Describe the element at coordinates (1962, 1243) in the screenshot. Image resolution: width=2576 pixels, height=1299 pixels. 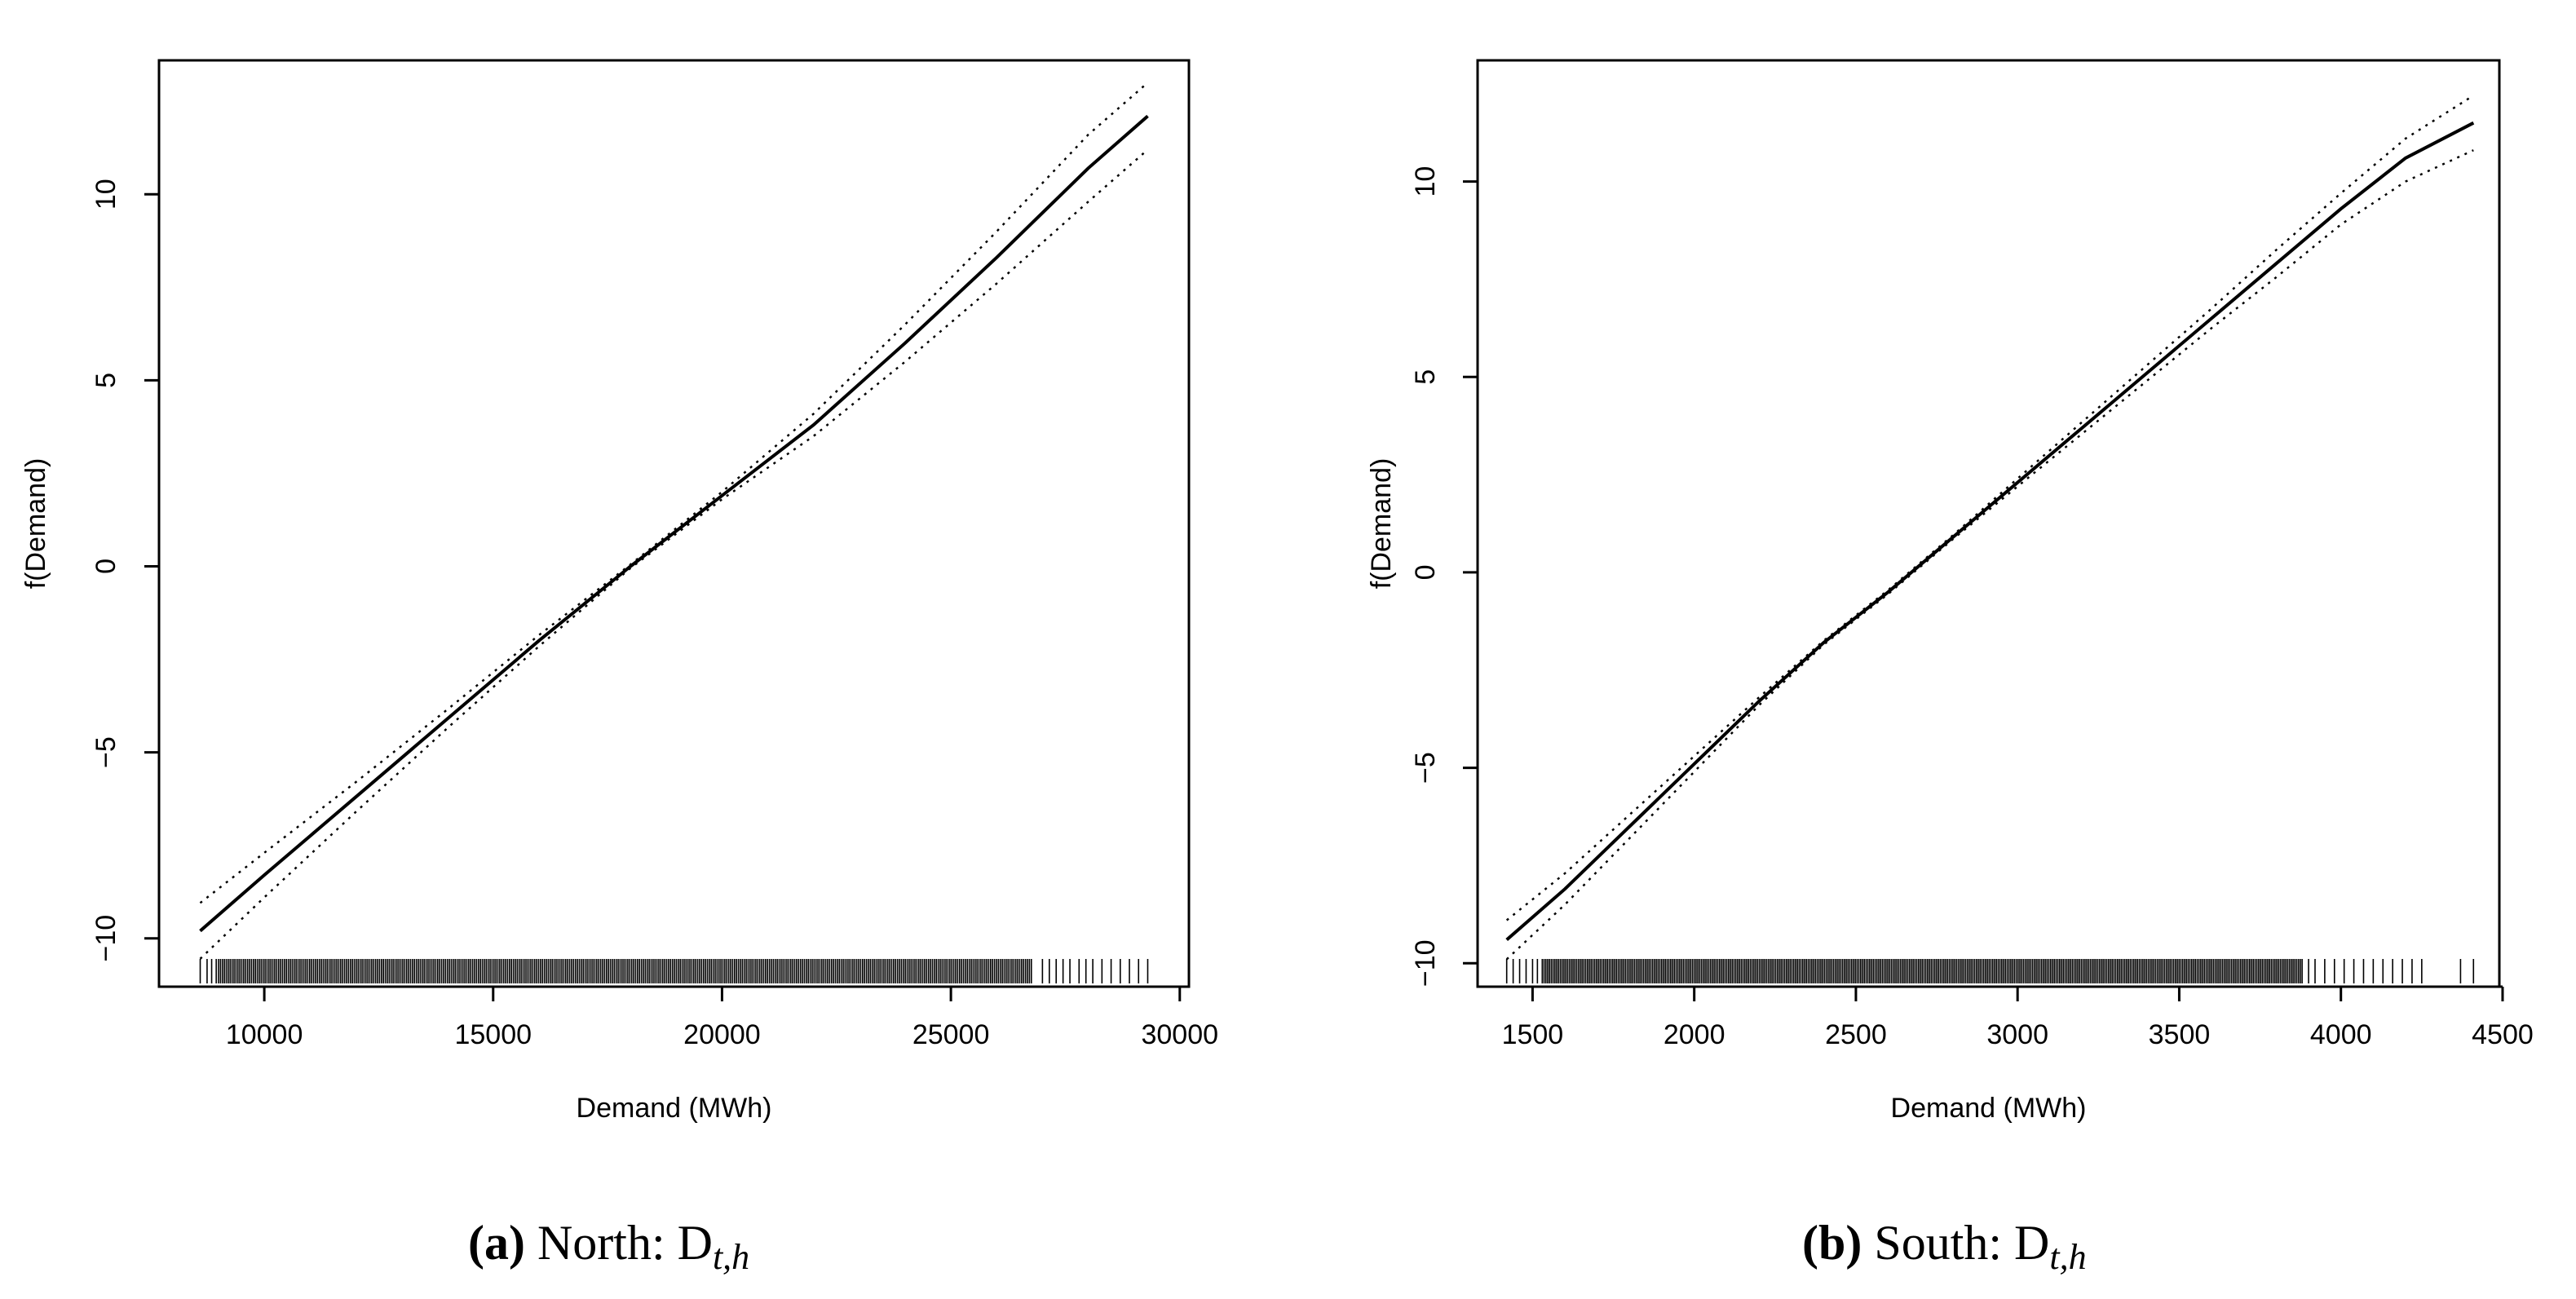
I see `caption-text: South: D` at that location.